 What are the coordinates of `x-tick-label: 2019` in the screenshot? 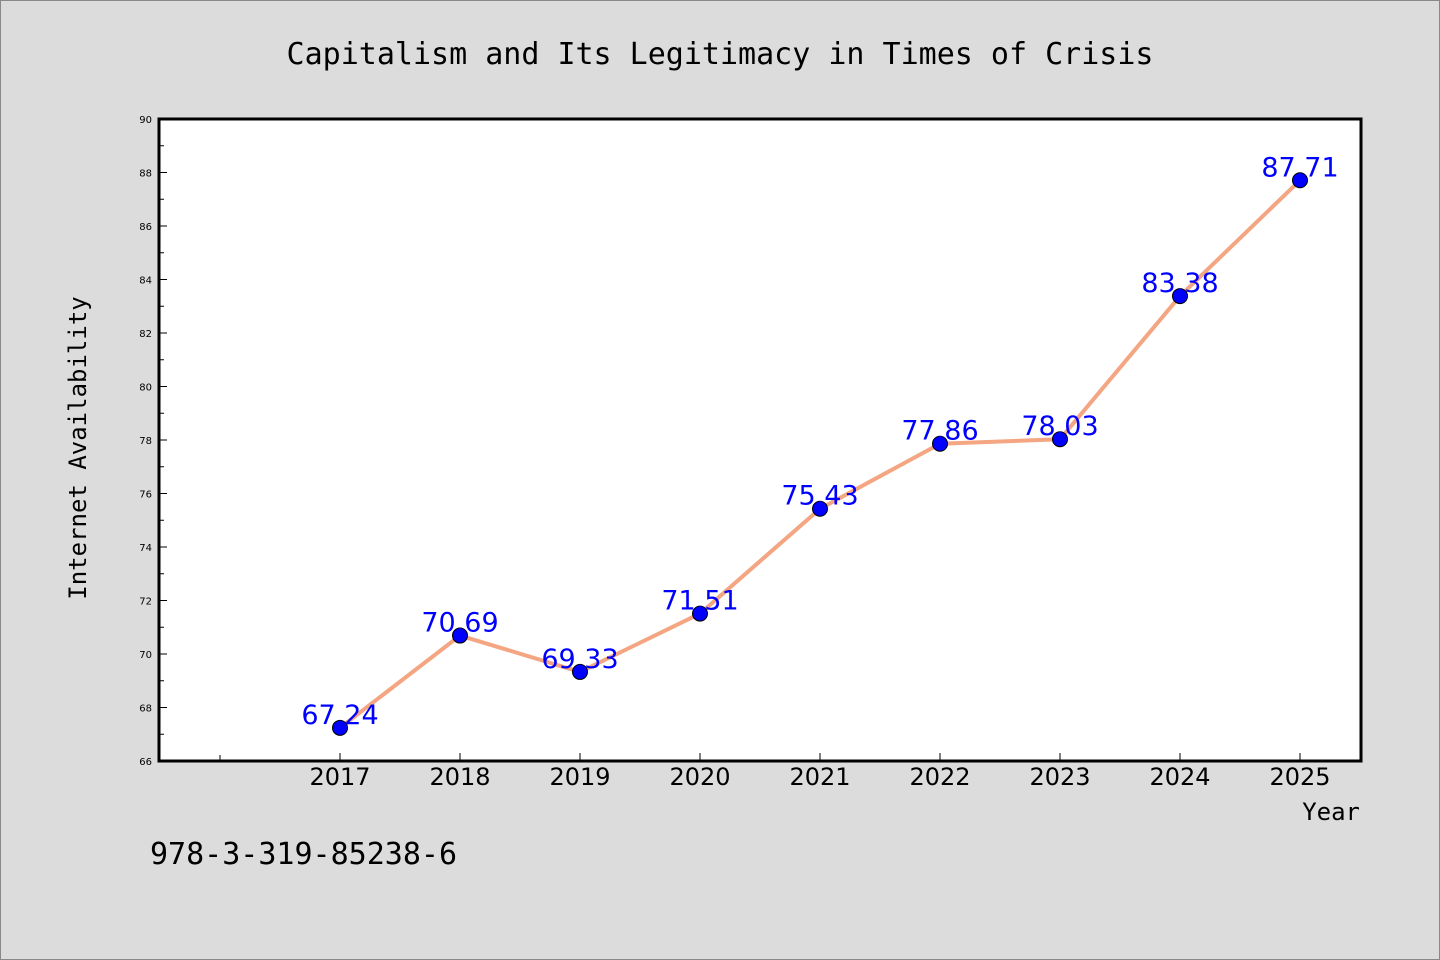 It's located at (579, 777).